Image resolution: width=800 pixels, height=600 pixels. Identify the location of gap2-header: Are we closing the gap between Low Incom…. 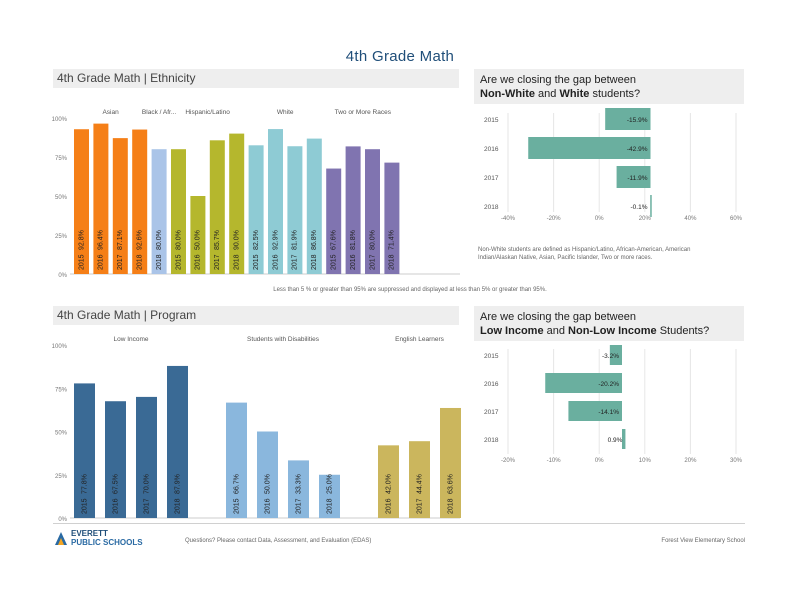
(609, 323).